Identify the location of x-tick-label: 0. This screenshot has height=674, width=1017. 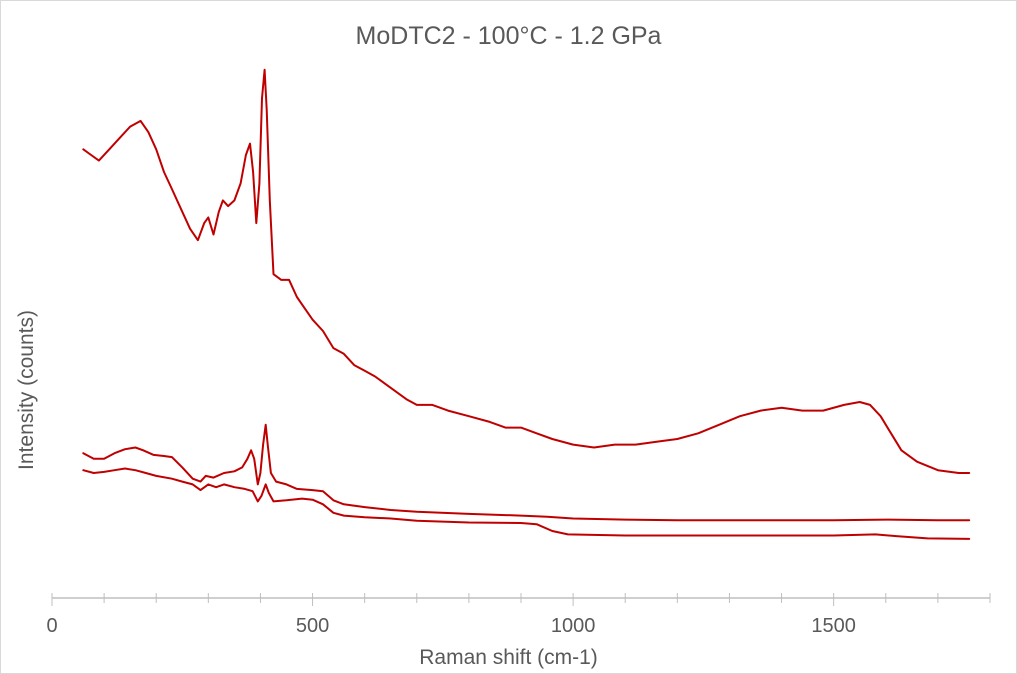
(51, 626).